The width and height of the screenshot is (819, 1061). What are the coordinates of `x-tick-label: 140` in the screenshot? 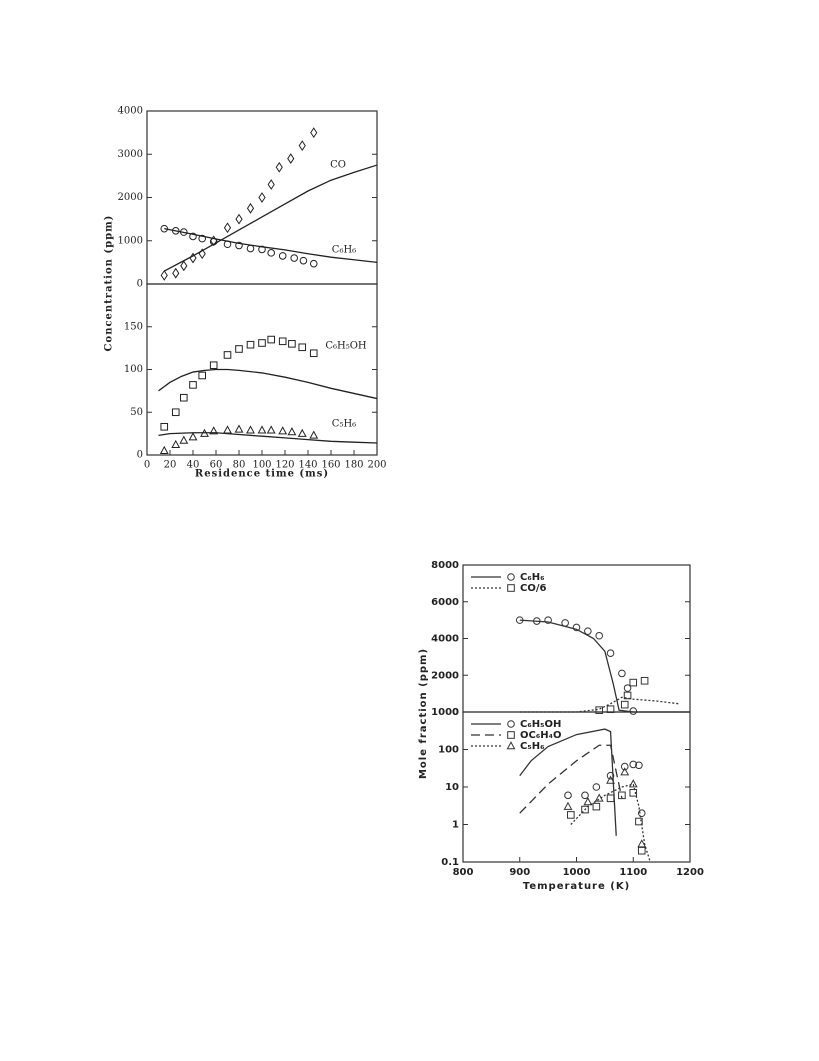 It's located at (307, 465).